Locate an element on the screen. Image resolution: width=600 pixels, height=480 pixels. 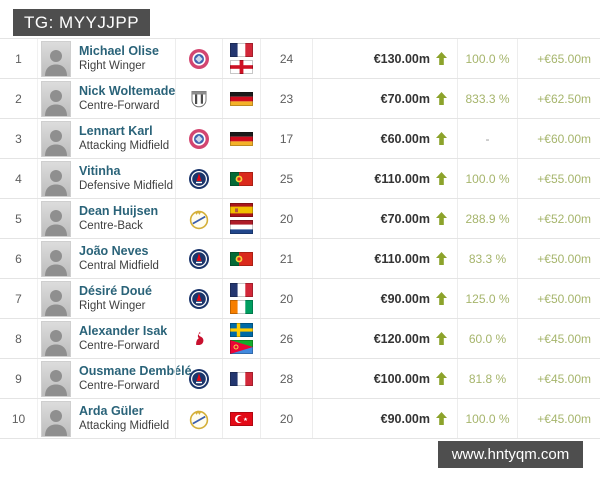
player-cell: Arda Güler Attacking Midfield is located at coordinates (106, 418).